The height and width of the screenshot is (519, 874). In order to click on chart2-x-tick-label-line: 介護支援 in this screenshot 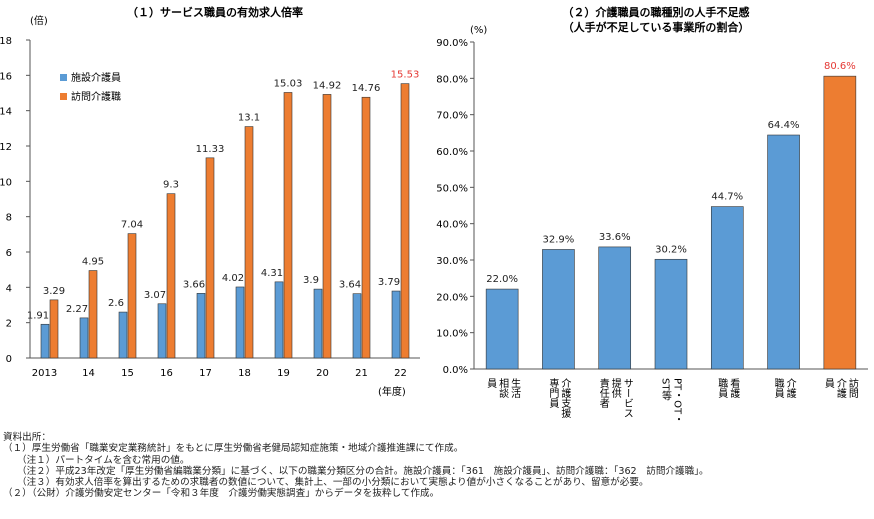, I will do `click(565, 398)`.